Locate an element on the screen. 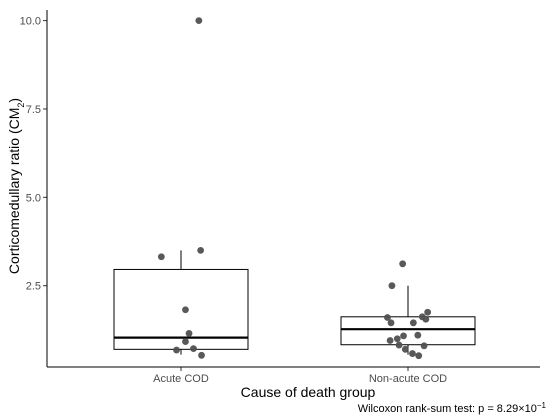  y-tick-label: 7.5 is located at coordinates (33, 110).